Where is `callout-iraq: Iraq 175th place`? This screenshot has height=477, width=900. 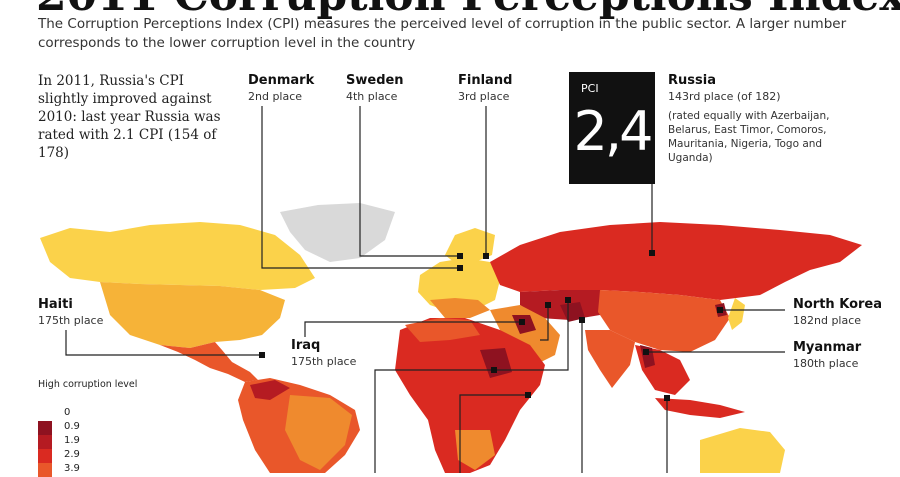 callout-iraq: Iraq 175th place is located at coordinates (323, 353).